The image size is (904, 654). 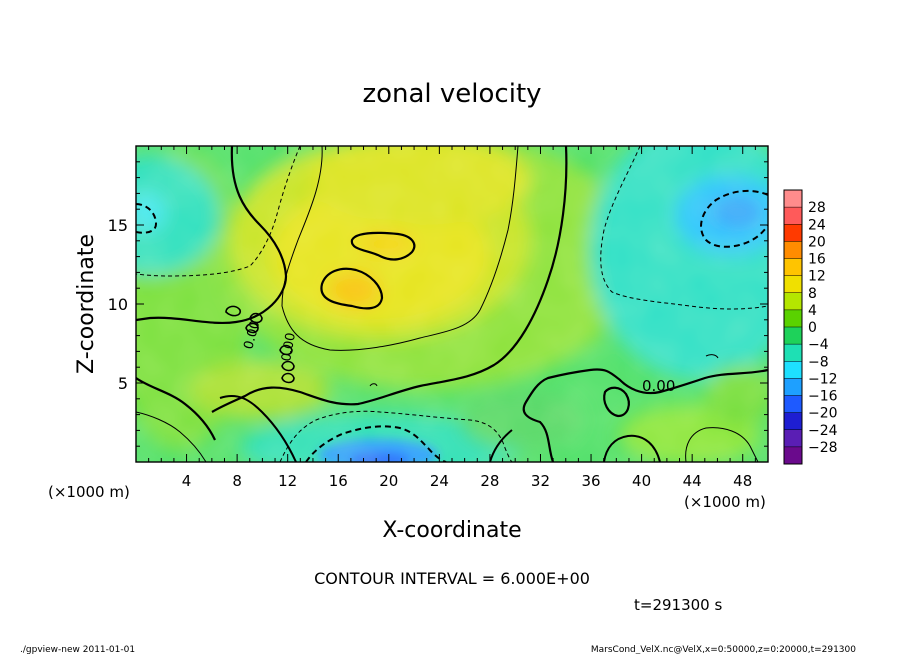 What do you see at coordinates (658, 386) in the screenshot?
I see `contour-label-zero: 0.00` at bounding box center [658, 386].